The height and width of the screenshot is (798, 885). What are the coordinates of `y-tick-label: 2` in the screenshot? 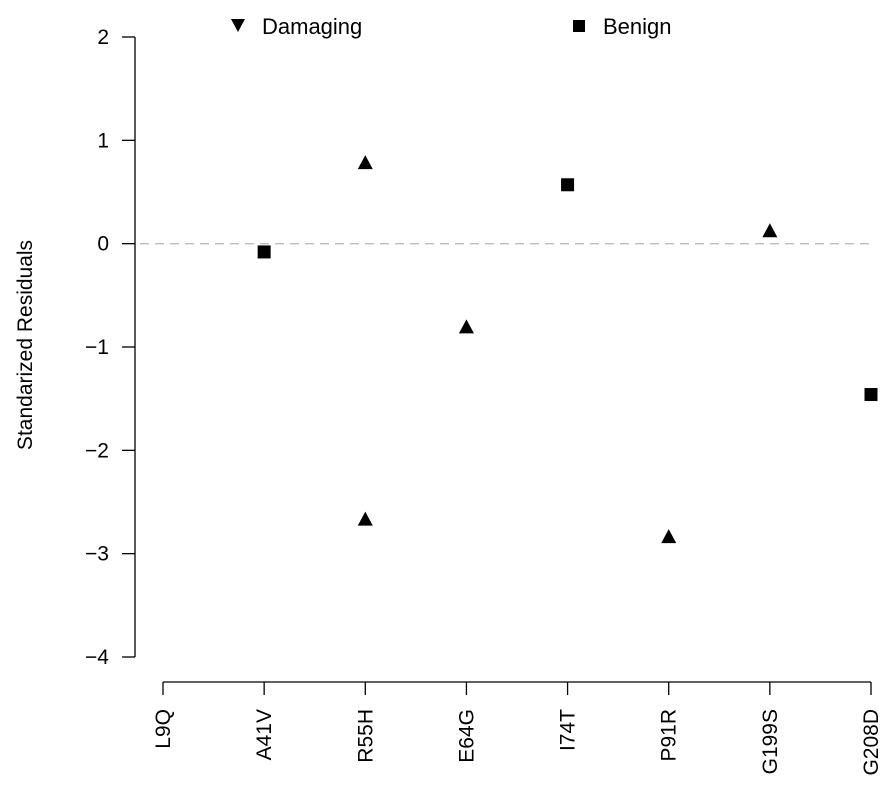 It's located at (103, 37).